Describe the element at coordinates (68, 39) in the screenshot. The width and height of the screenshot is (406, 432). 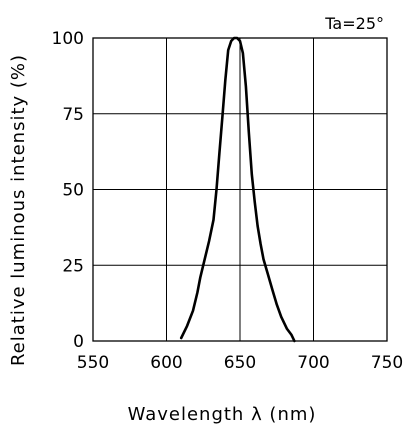
I see `y-tick-label: 100` at that location.